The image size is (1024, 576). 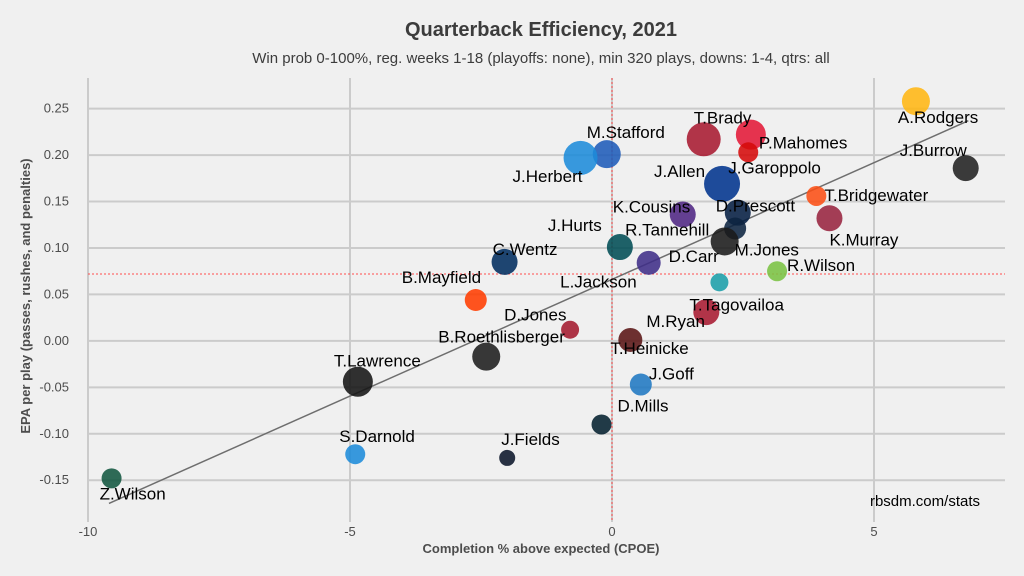 I want to click on y-tick-label: 0.15, so click(x=56, y=201).